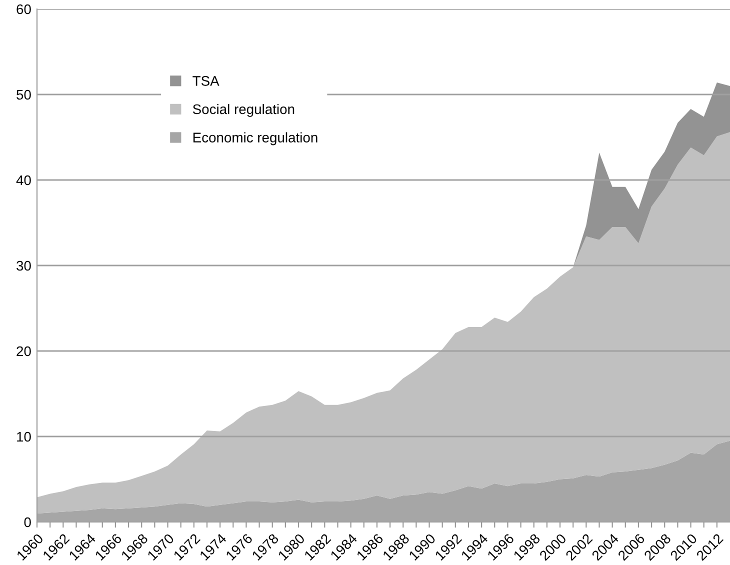 This screenshot has width=730, height=565. What do you see at coordinates (24, 437) in the screenshot?
I see `y-tick-label: 10` at bounding box center [24, 437].